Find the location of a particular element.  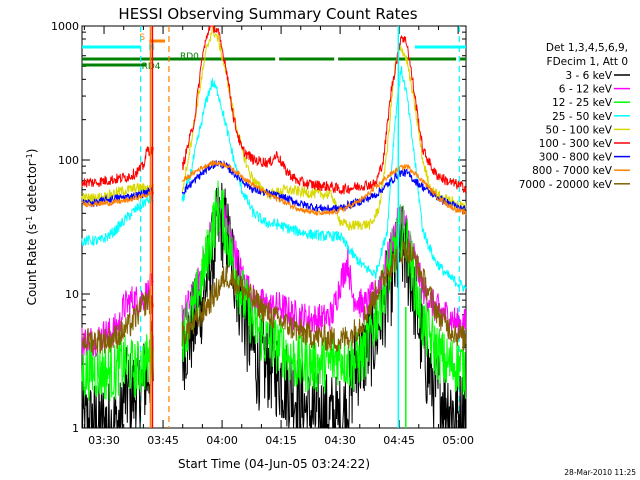

timestamp: 28-Mar-2010 11:25 is located at coordinates (600, 472).